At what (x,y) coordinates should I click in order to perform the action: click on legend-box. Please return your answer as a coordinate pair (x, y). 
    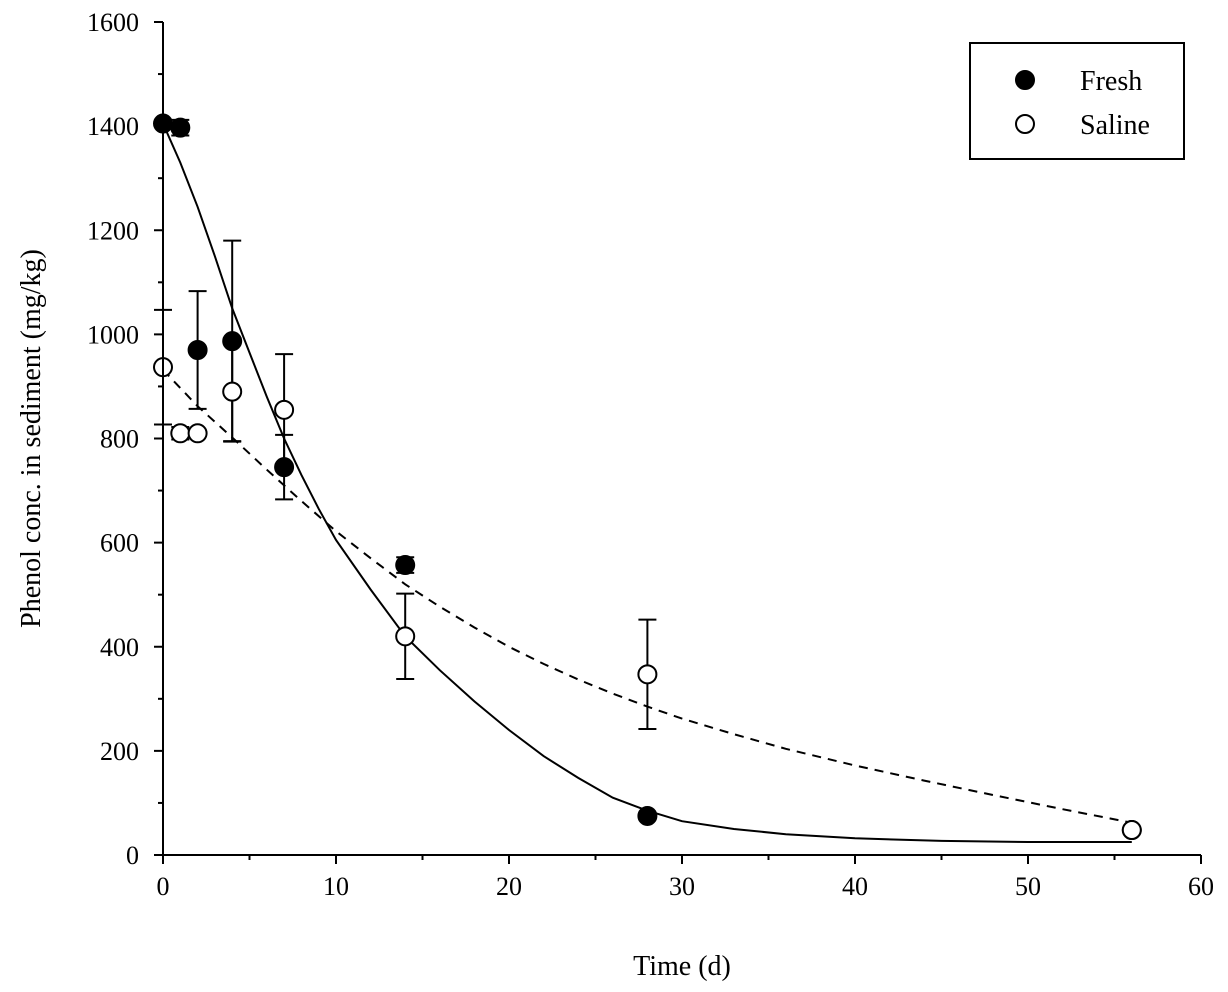
    Looking at the image, I should click on (1077, 101).